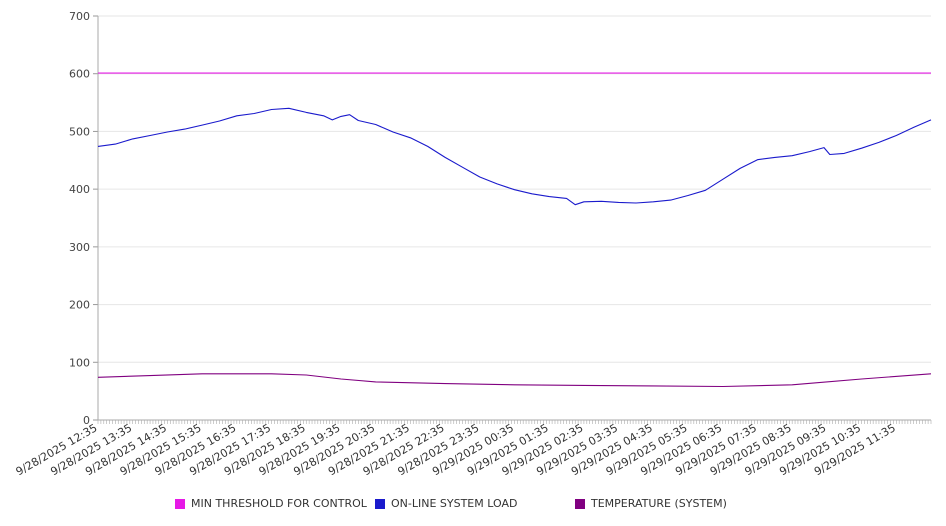 This screenshot has height=526, width=946. Describe the element at coordinates (79, 362) in the screenshot. I see `y-tick-label: 100` at that location.